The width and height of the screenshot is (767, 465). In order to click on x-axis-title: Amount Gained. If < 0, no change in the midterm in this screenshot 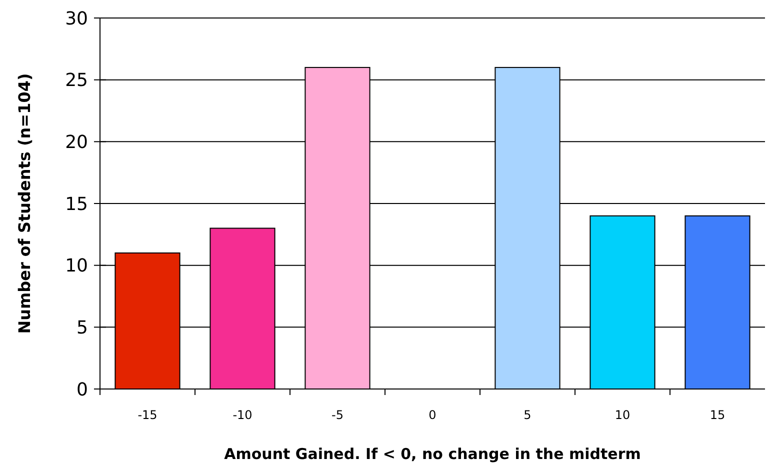, I will do `click(432, 454)`.